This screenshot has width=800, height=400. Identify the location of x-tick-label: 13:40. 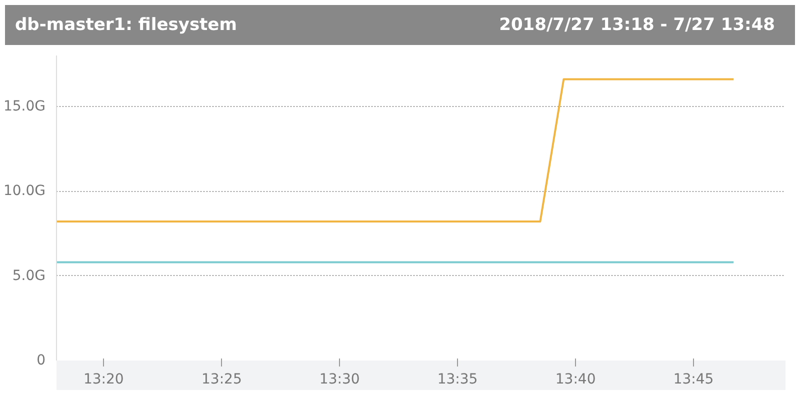
(575, 380).